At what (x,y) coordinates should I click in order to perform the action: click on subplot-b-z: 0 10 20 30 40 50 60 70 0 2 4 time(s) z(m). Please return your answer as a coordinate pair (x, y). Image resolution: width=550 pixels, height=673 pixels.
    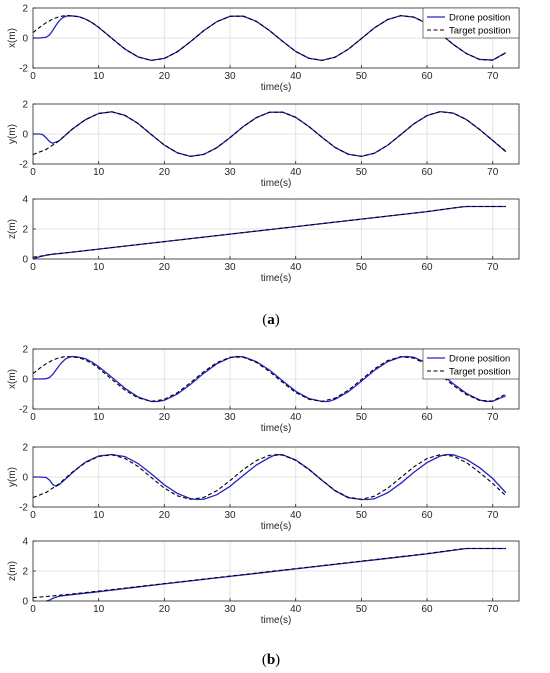
    Looking at the image, I should click on (263, 581).